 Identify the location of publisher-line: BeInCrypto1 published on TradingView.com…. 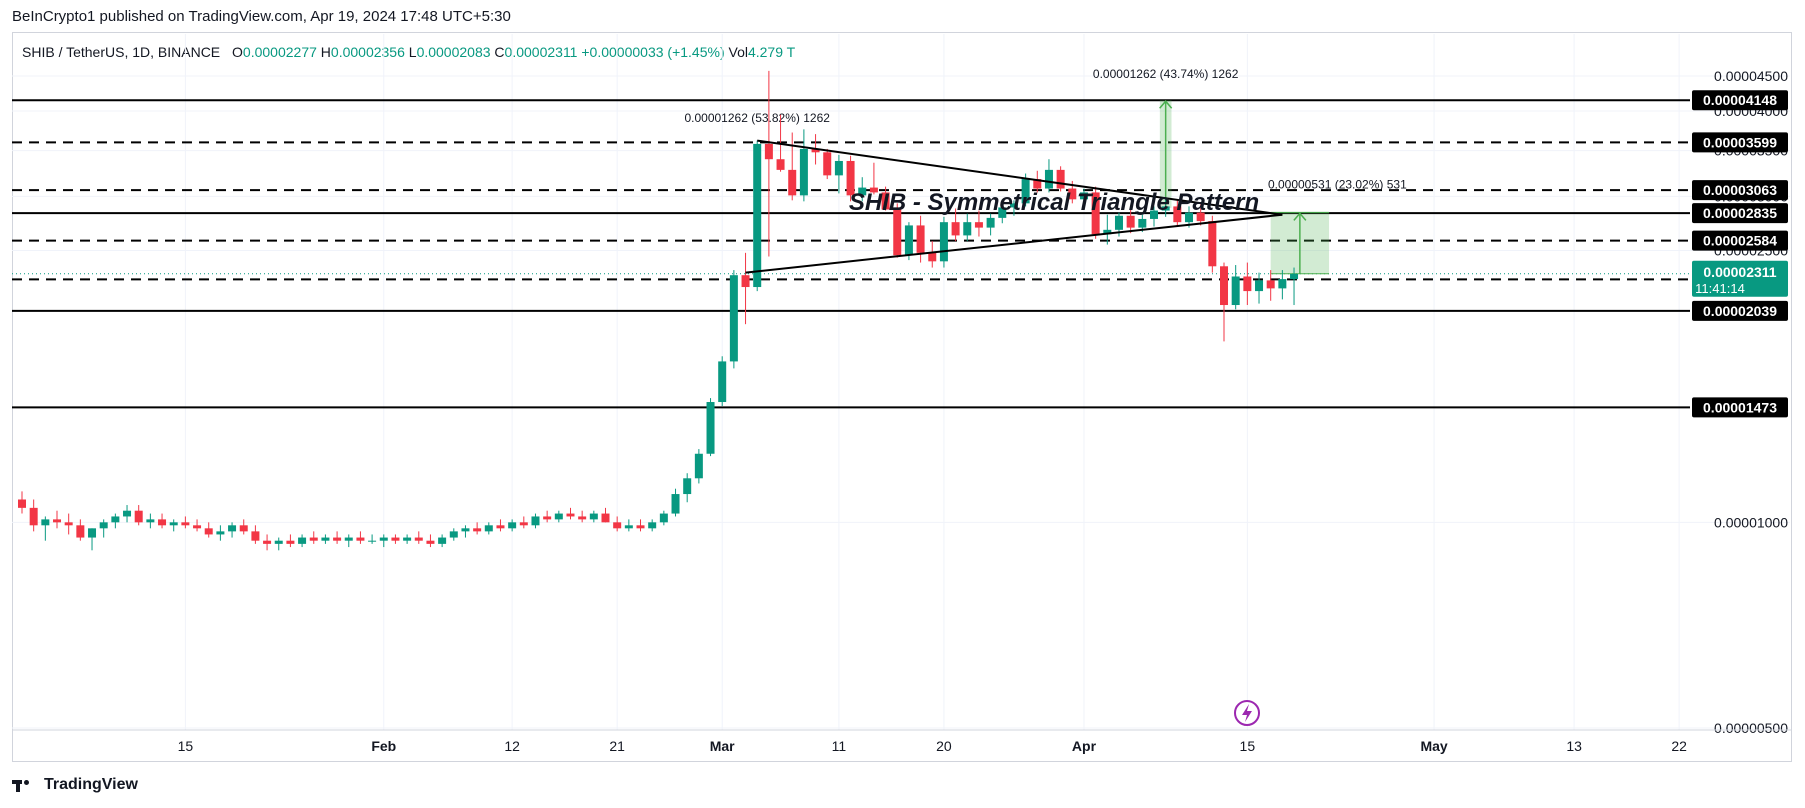
(261, 16).